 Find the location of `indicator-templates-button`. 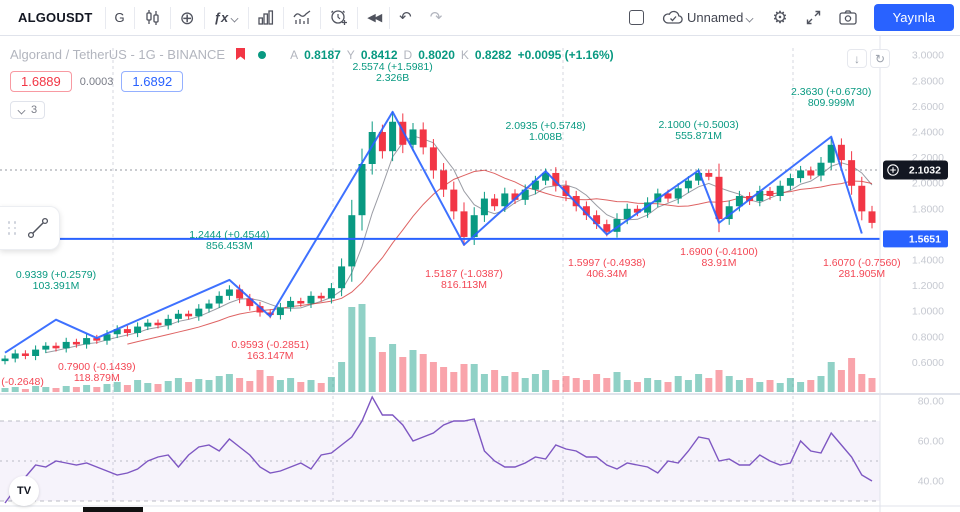

indicator-templates-button is located at coordinates (266, 18).